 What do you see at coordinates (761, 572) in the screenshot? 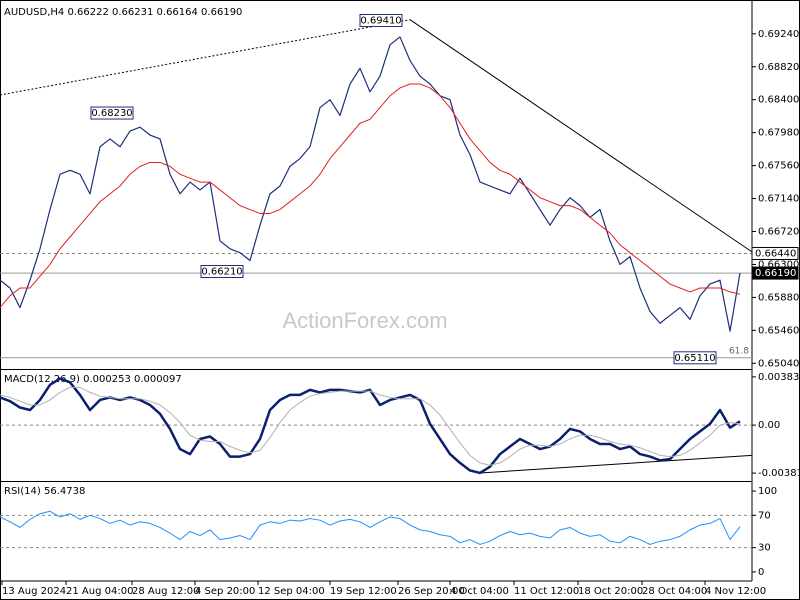
I see `y-tick-label: 0` at bounding box center [761, 572].